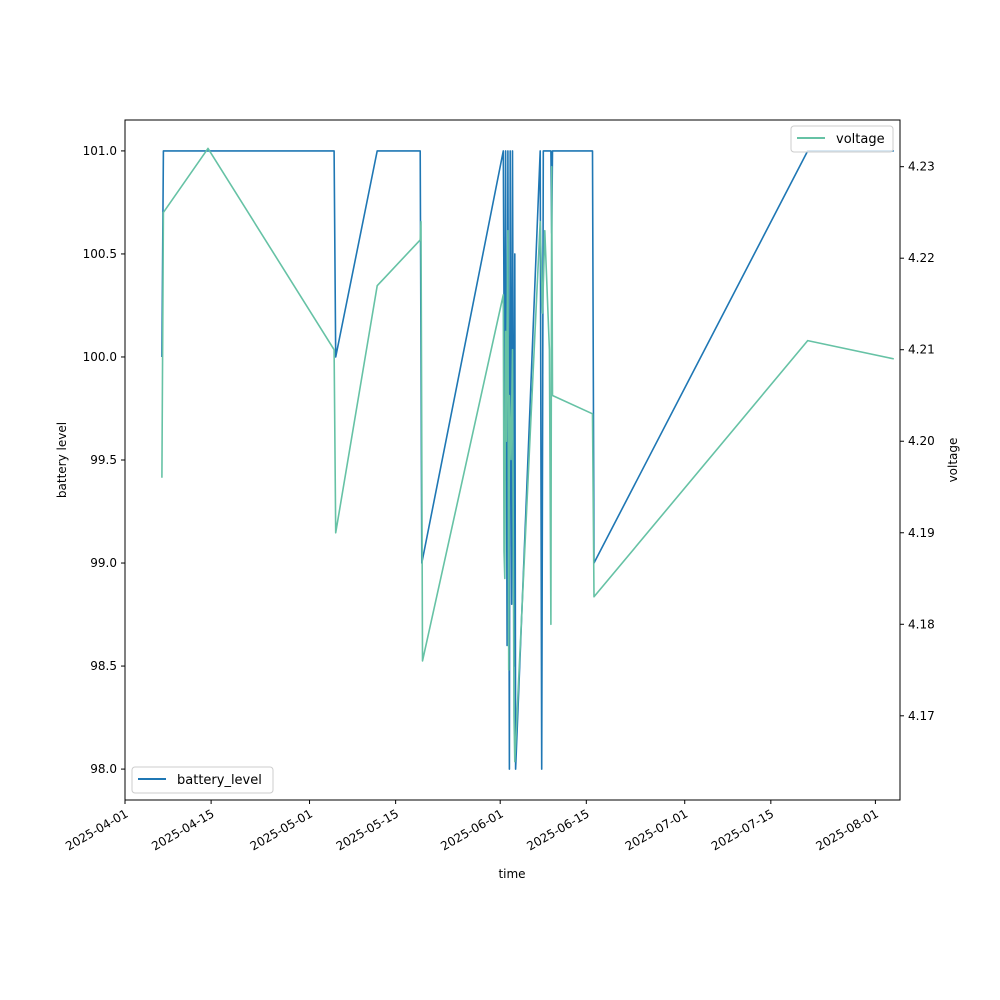  What do you see at coordinates (921, 624) in the screenshot?
I see `y2-tick-label: 4.18` at bounding box center [921, 624].